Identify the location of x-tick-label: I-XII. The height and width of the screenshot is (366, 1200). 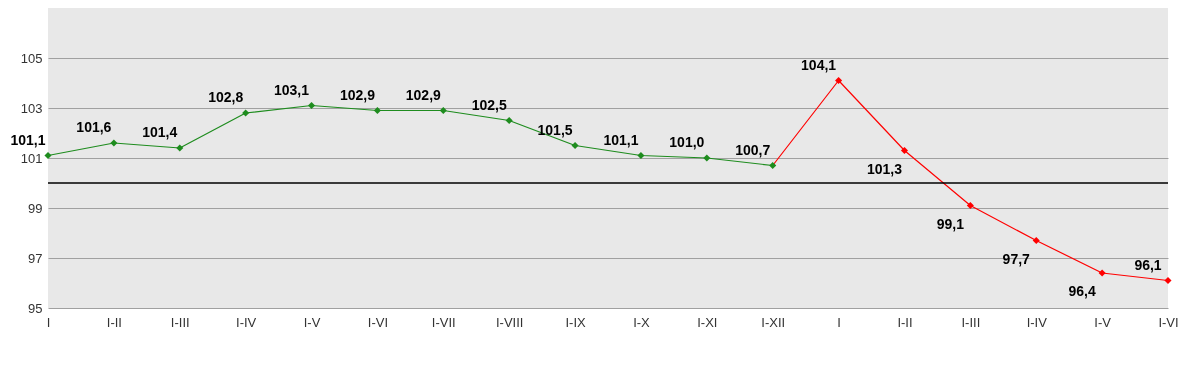
(773, 322).